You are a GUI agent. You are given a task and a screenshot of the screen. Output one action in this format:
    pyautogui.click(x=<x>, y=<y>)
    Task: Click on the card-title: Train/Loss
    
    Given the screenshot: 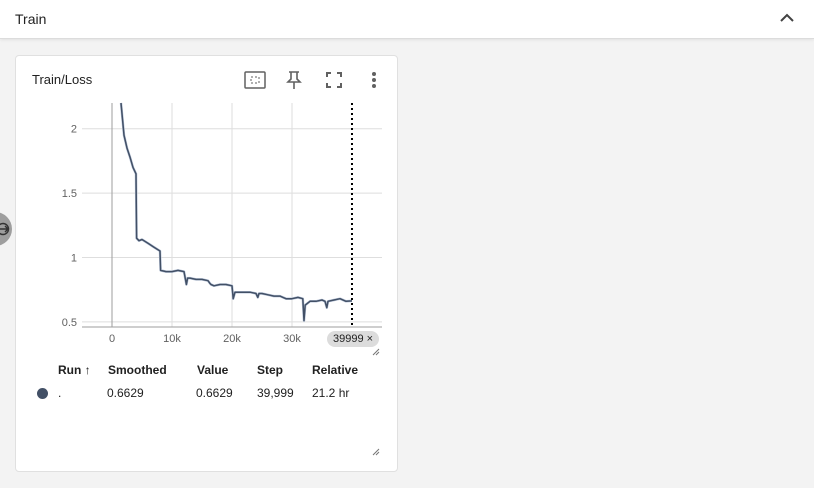 What is the action you would take?
    pyautogui.click(x=62, y=79)
    